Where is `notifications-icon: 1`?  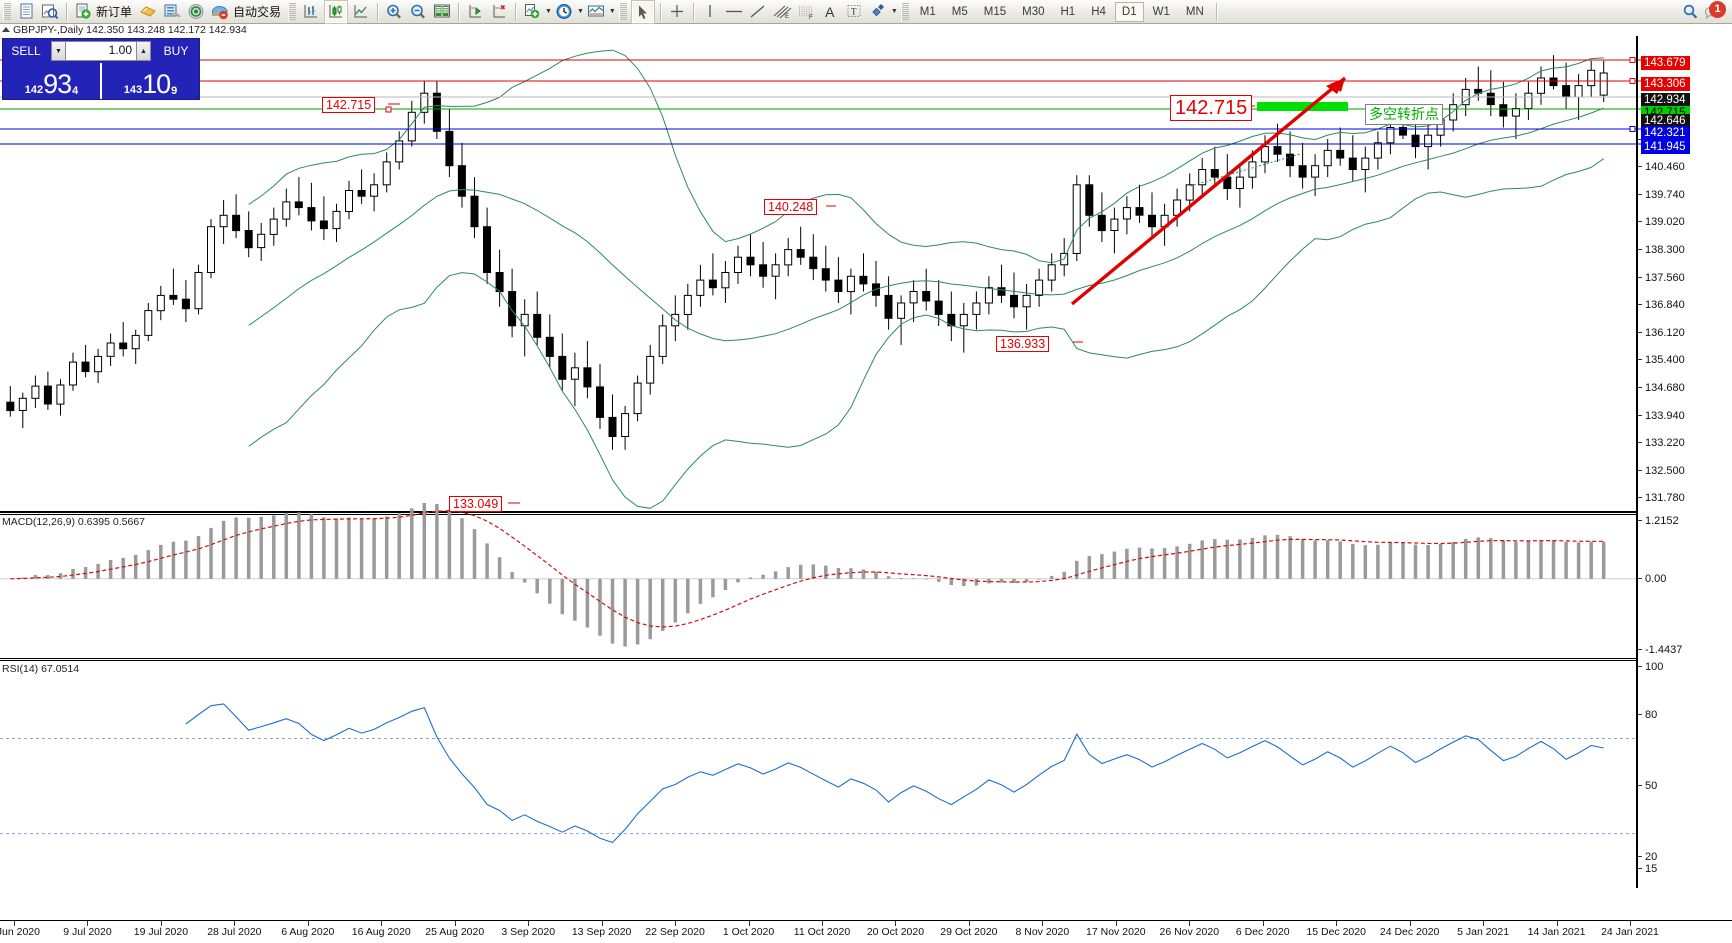 notifications-icon: 1 is located at coordinates (1714, 11).